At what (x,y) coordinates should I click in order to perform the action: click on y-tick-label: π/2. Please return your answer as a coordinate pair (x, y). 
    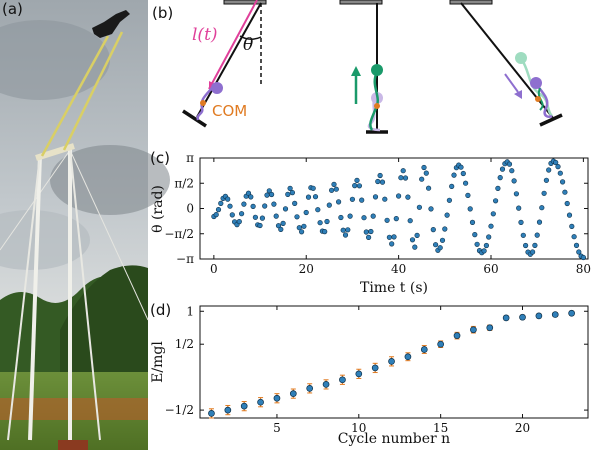
    Looking at the image, I should click on (184, 183).